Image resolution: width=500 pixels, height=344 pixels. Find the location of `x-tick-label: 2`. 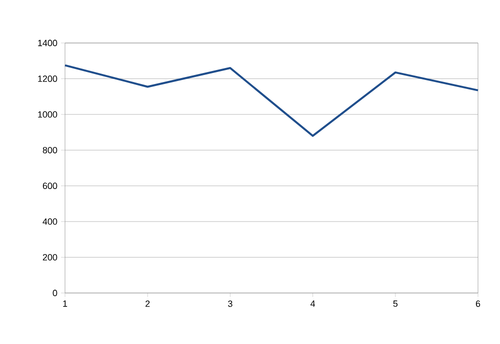

x-tick-label: 2 is located at coordinates (148, 303).